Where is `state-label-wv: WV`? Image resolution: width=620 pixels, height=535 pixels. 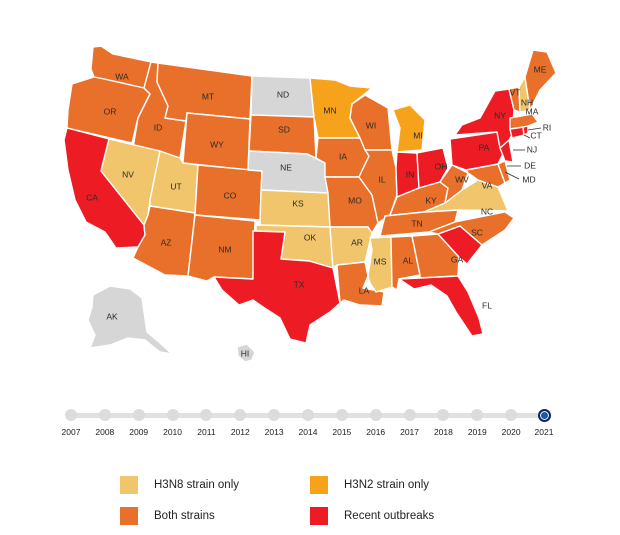
state-label-wv: WV is located at coordinates (462, 179).